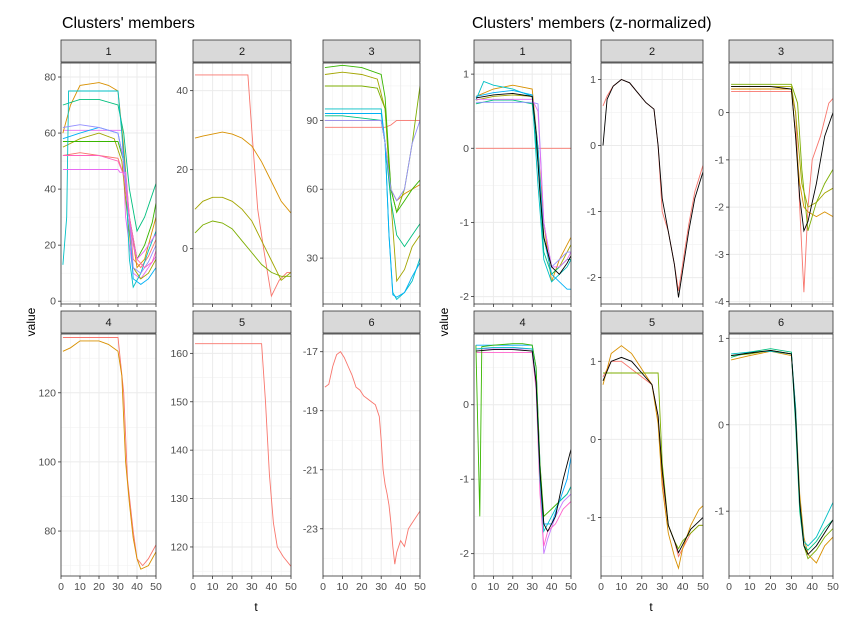 The image size is (847, 628). What do you see at coordinates (242, 172) in the screenshot?
I see `series-line-c0-f1-s1` at bounding box center [242, 172].